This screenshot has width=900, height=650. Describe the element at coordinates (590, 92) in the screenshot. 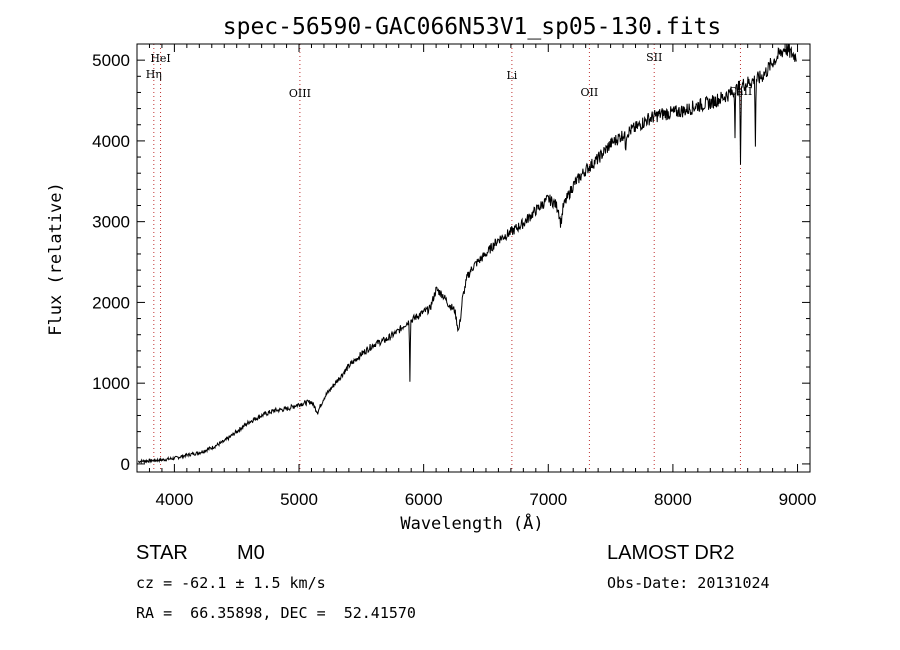

I see `line-marker-label-4: OII` at that location.